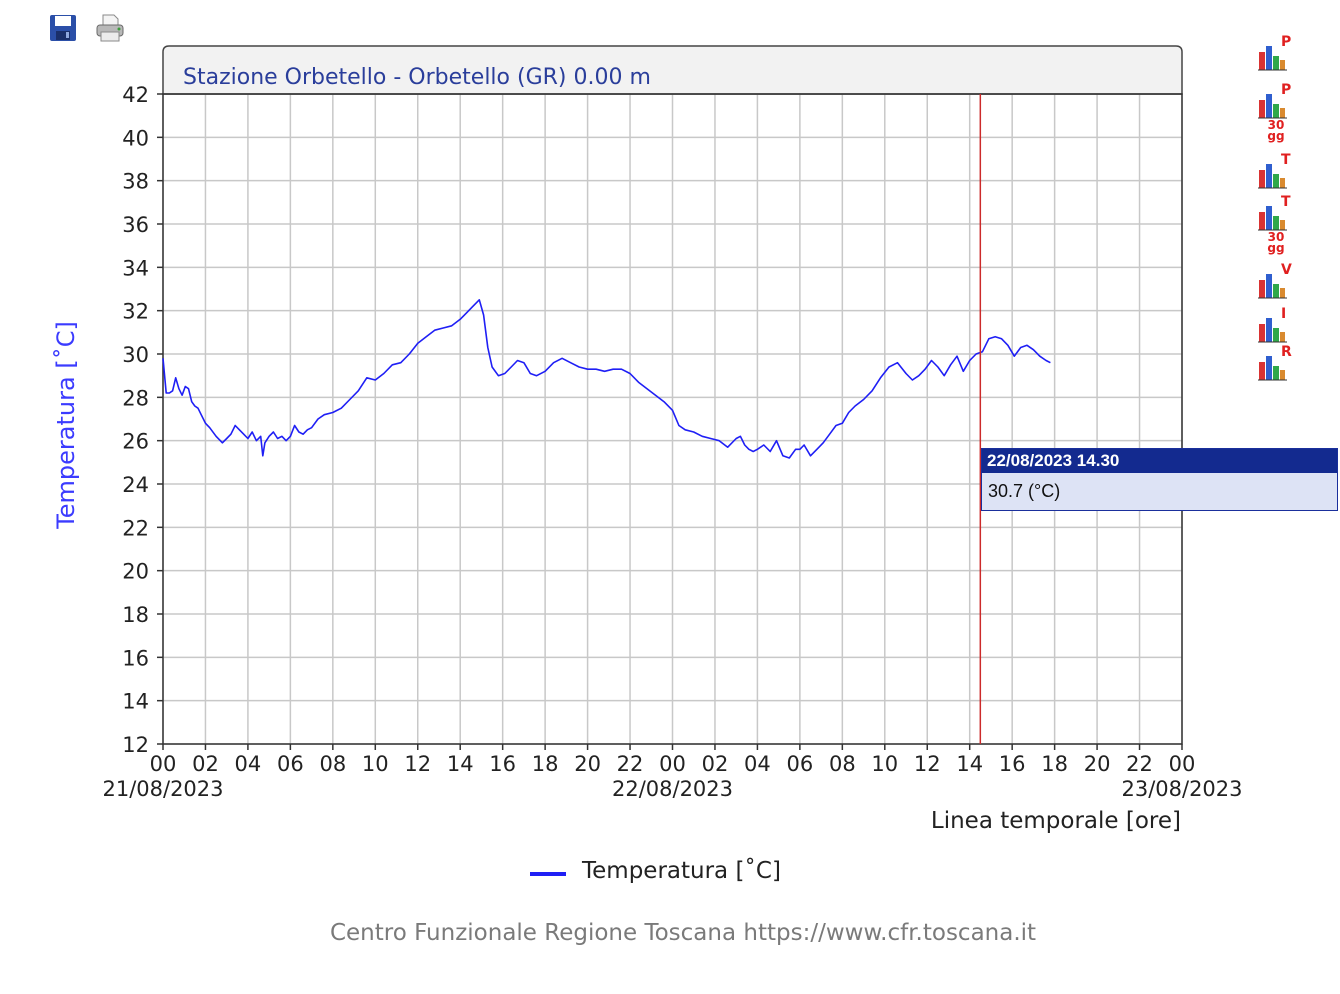 The image size is (1340, 994). I want to click on chart-type-button: R, so click(1276, 364).